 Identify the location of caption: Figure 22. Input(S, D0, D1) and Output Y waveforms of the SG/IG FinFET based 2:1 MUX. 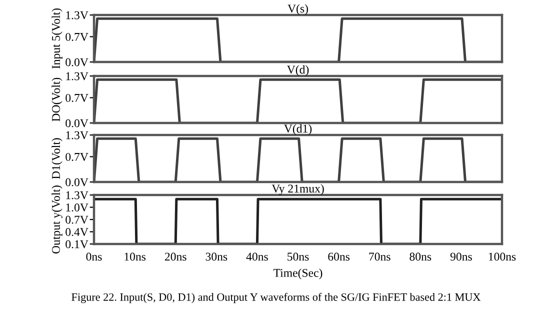
(276, 298).